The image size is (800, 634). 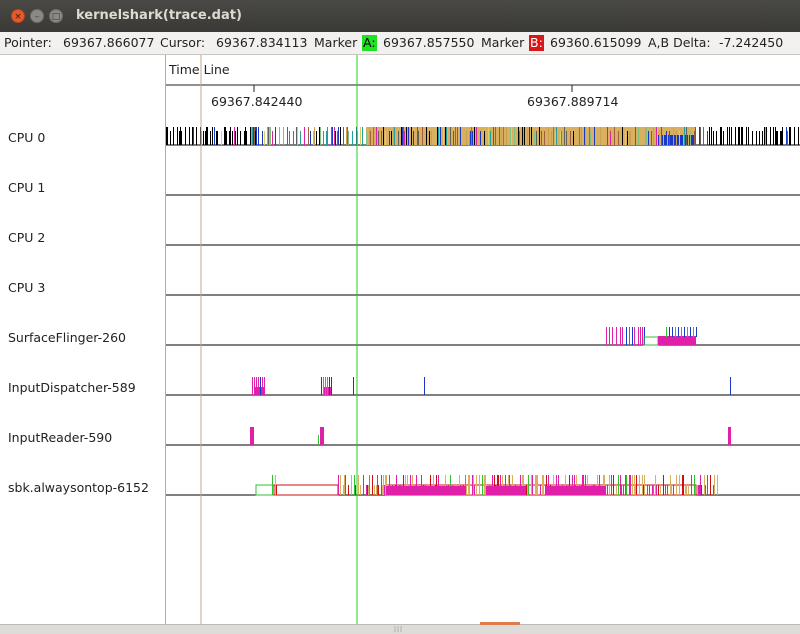 I want to click on marker-b-swatch: B:, so click(x=536, y=43).